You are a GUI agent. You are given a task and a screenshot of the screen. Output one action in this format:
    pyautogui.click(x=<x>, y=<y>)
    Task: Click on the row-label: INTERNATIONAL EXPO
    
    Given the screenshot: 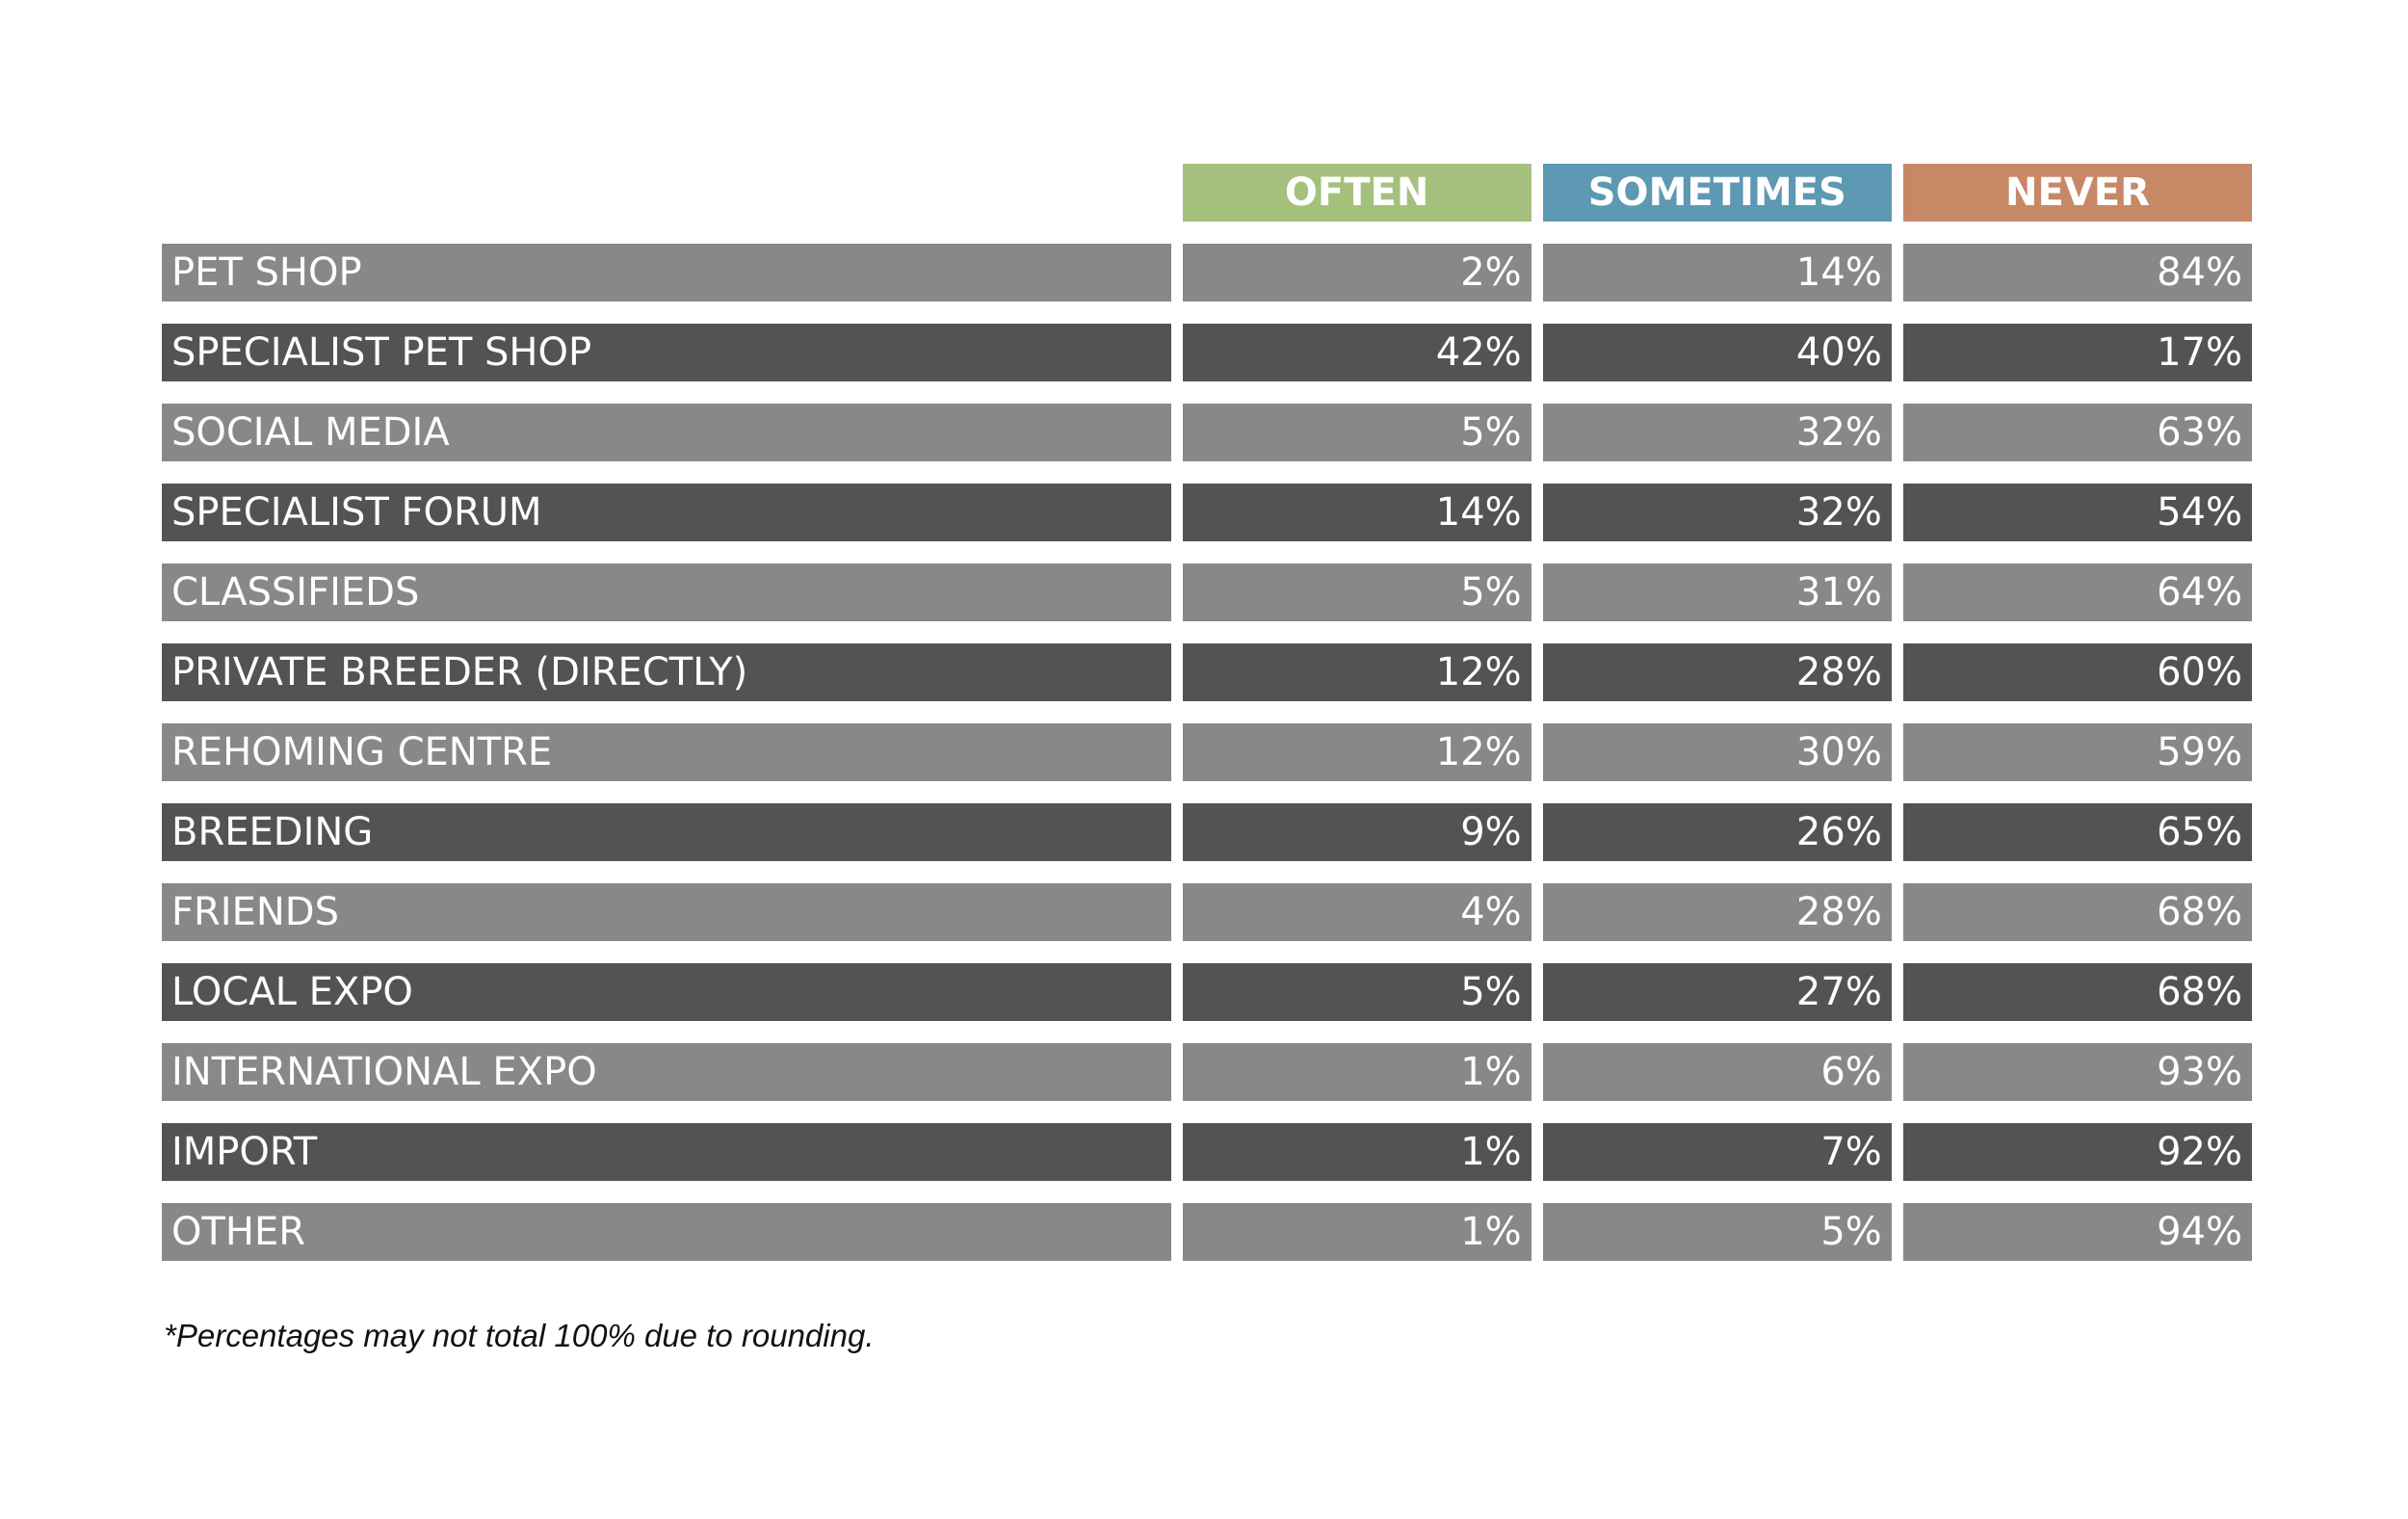 What is the action you would take?
    pyautogui.click(x=666, y=1072)
    